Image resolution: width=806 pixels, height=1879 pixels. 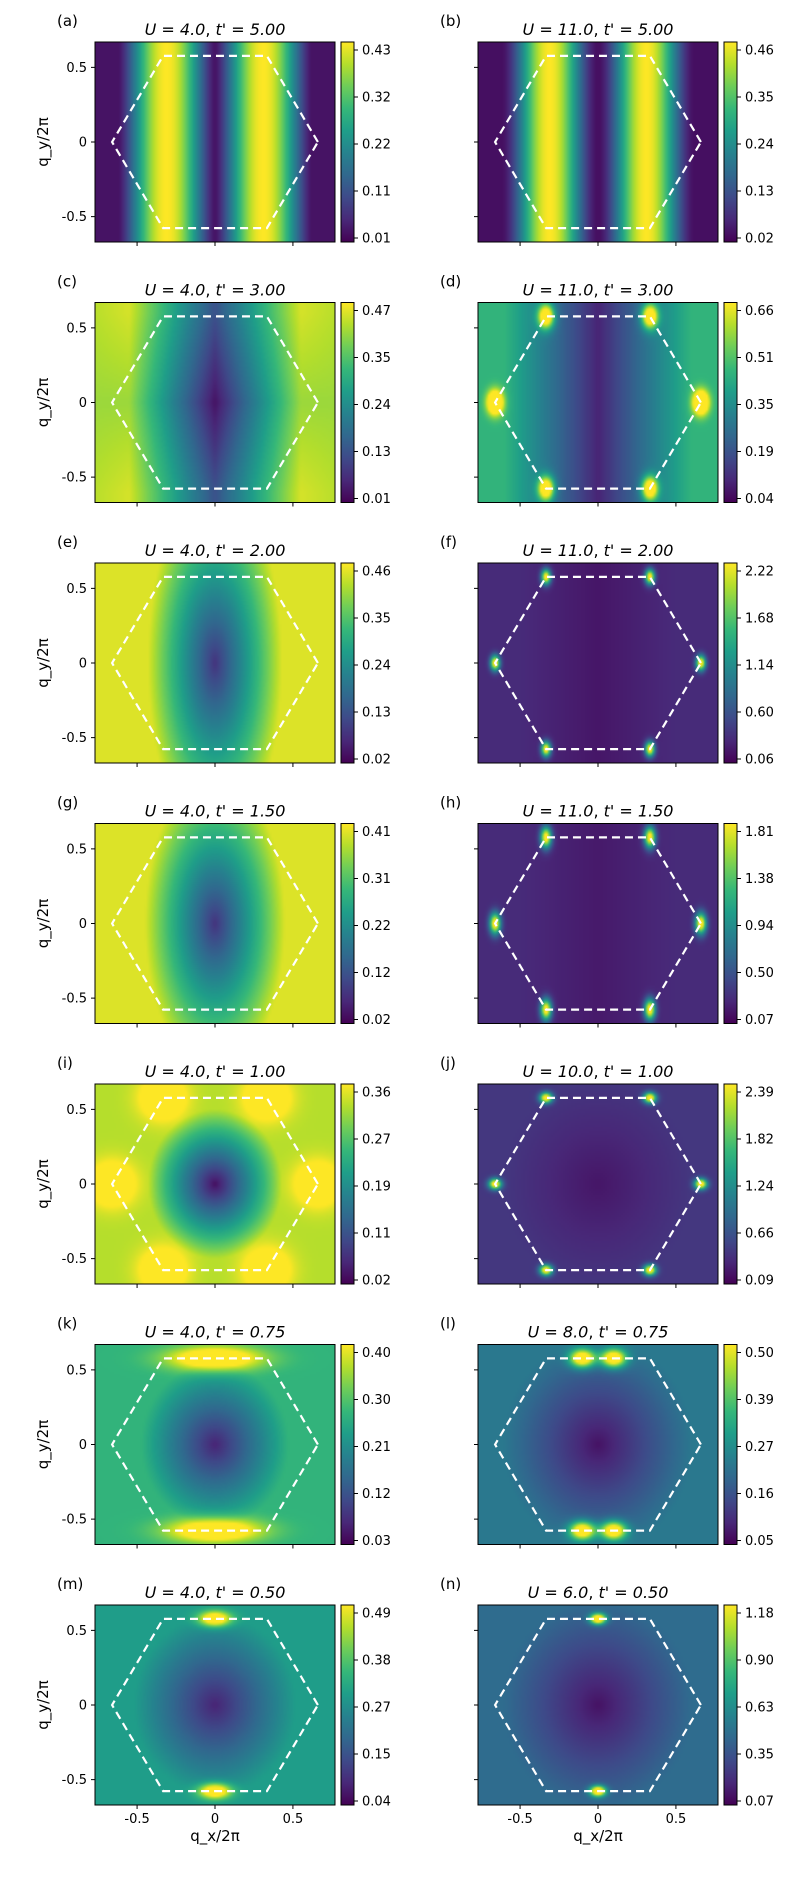 I want to click on colorbar-tick-label: 0.22, so click(x=376, y=145).